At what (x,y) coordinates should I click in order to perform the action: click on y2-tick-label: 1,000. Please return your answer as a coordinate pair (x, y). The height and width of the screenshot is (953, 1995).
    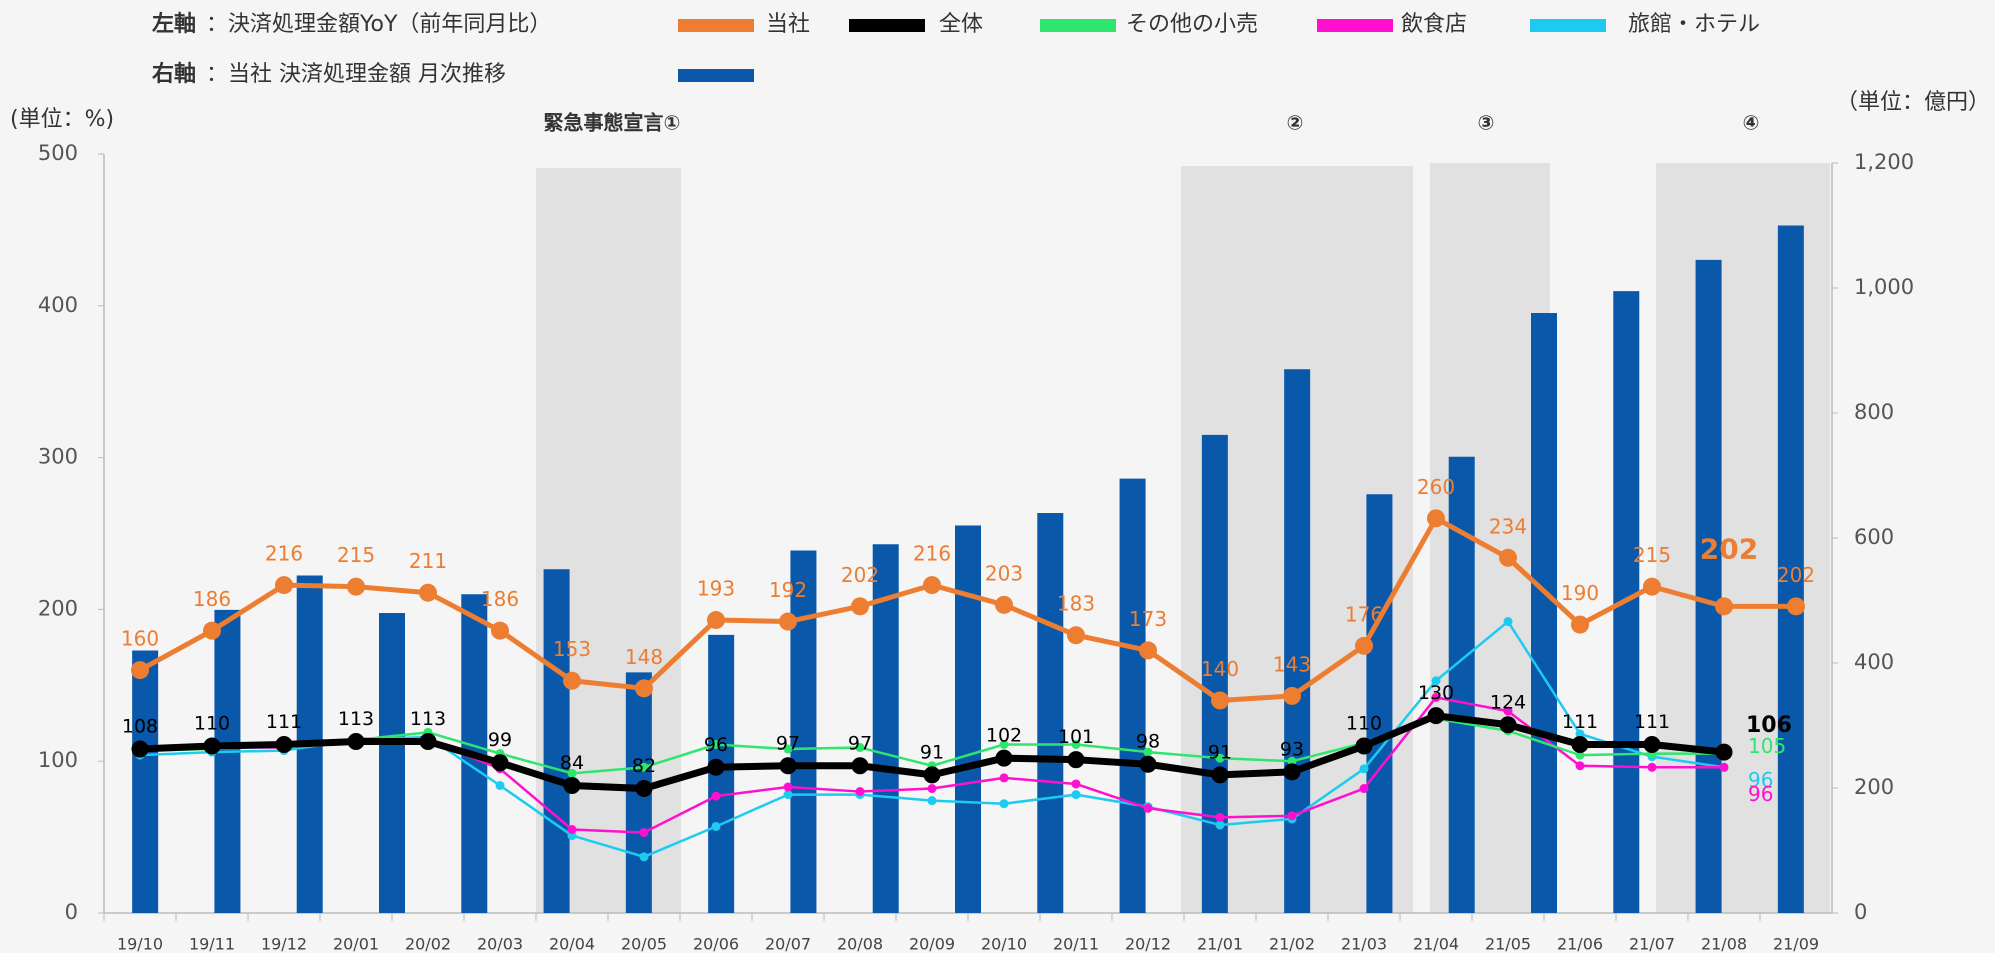
    Looking at the image, I should click on (1884, 287).